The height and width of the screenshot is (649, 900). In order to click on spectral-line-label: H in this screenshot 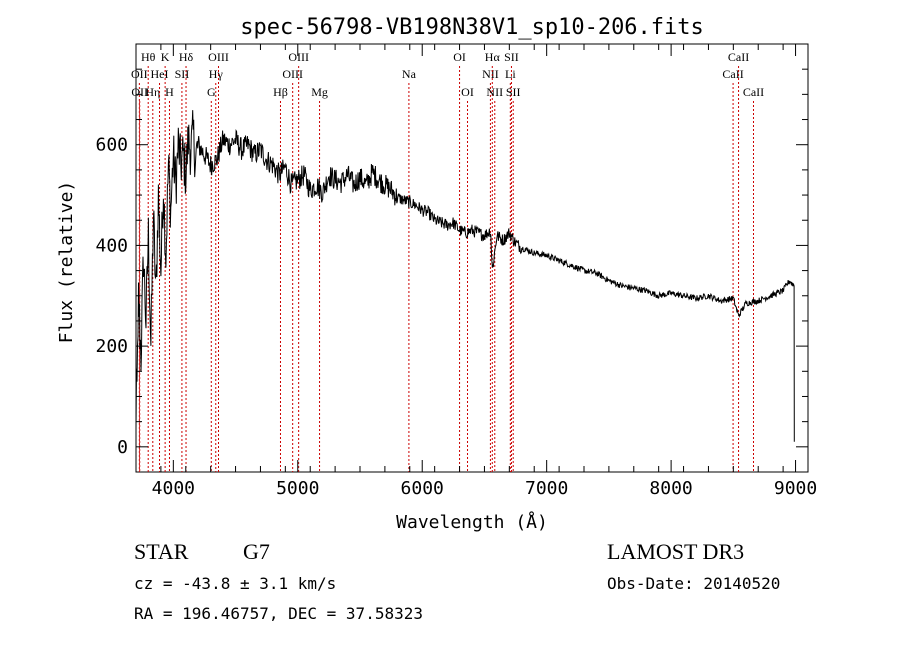, I will do `click(169, 92)`.